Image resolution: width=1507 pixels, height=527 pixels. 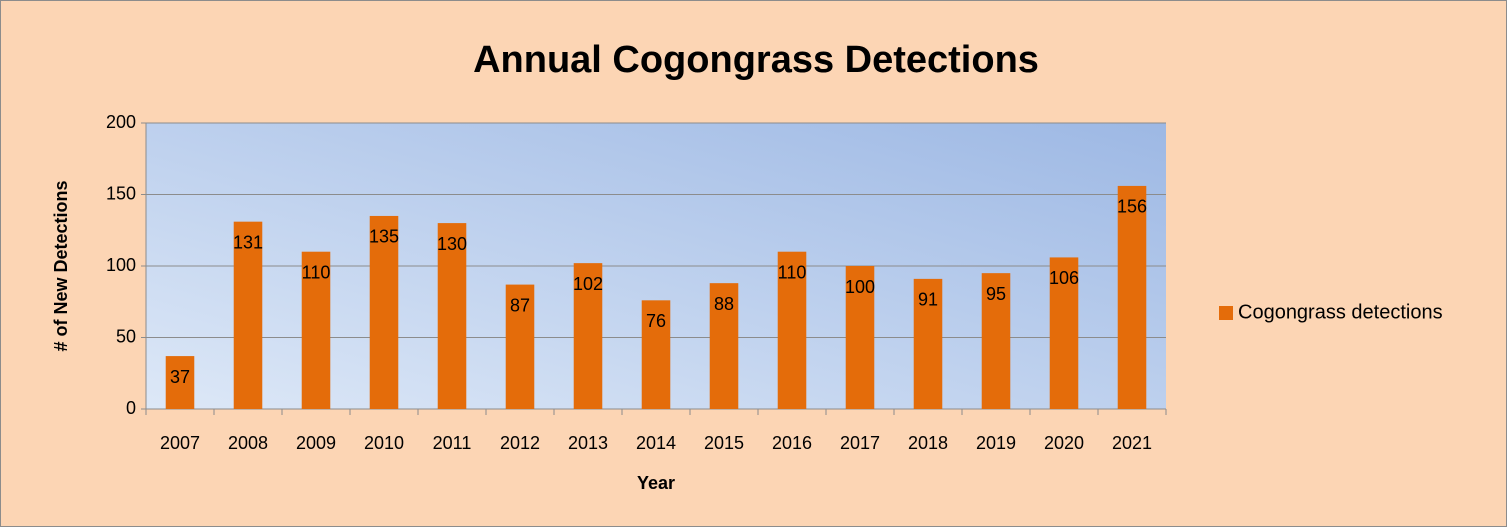 I want to click on data-label: 130, so click(x=452, y=244).